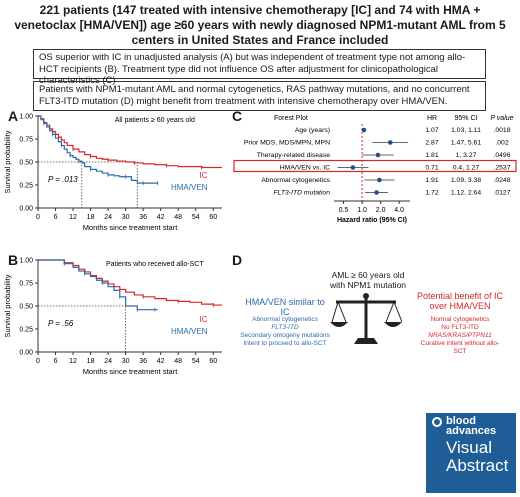  I want to click on hr-value: 1.72, so click(431, 193).